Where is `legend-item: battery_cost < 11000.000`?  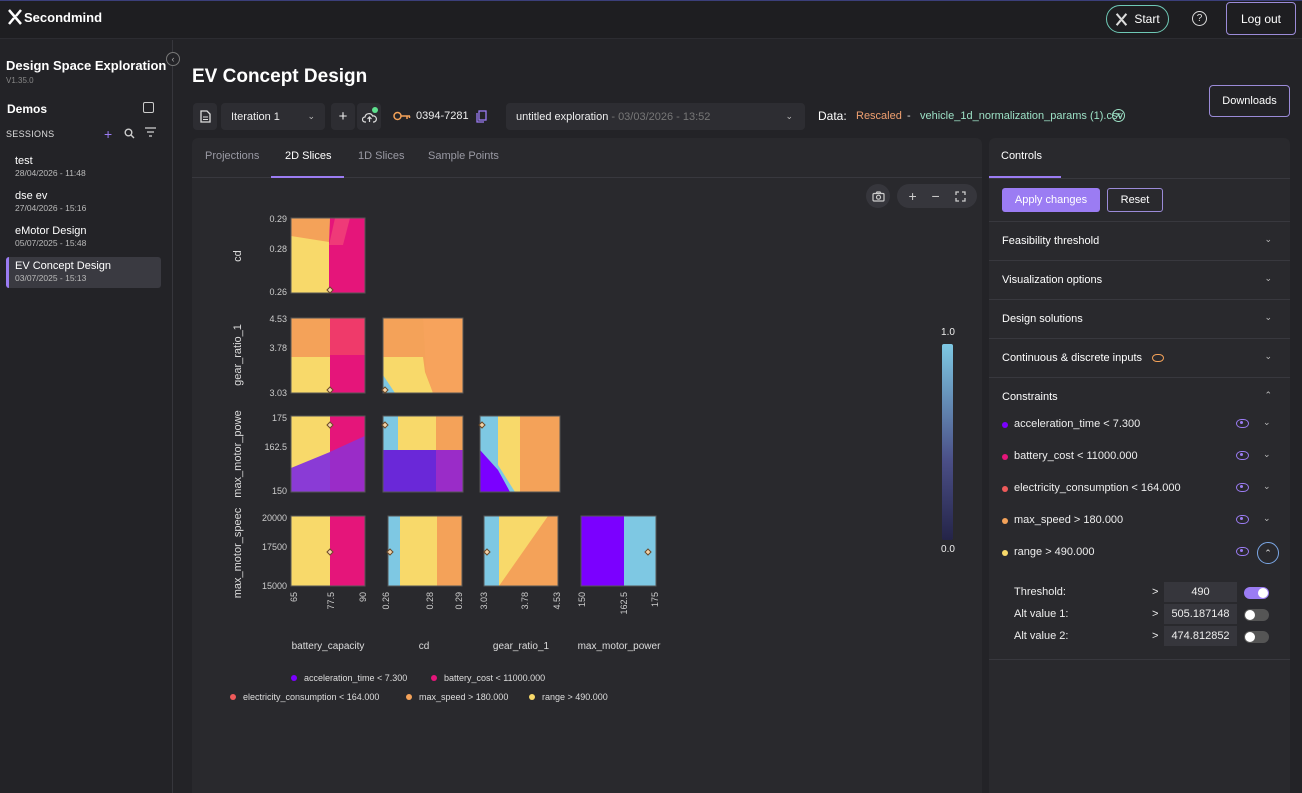
legend-item: battery_cost < 11000.000 is located at coordinates (494, 678).